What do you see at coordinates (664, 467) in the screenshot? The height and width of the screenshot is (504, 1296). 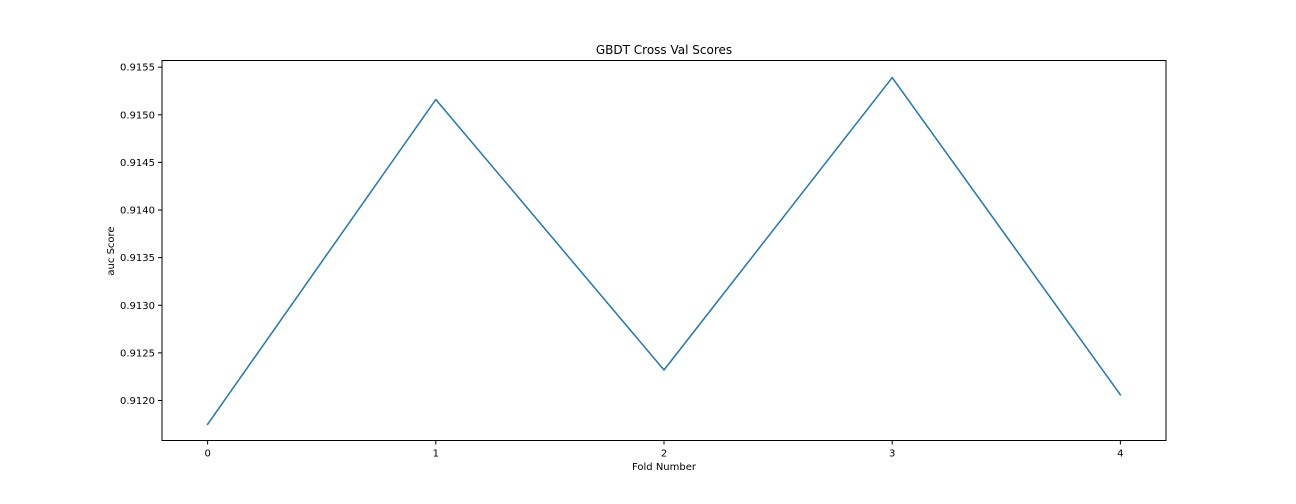 I see `x-axis-label: Fold Number` at bounding box center [664, 467].